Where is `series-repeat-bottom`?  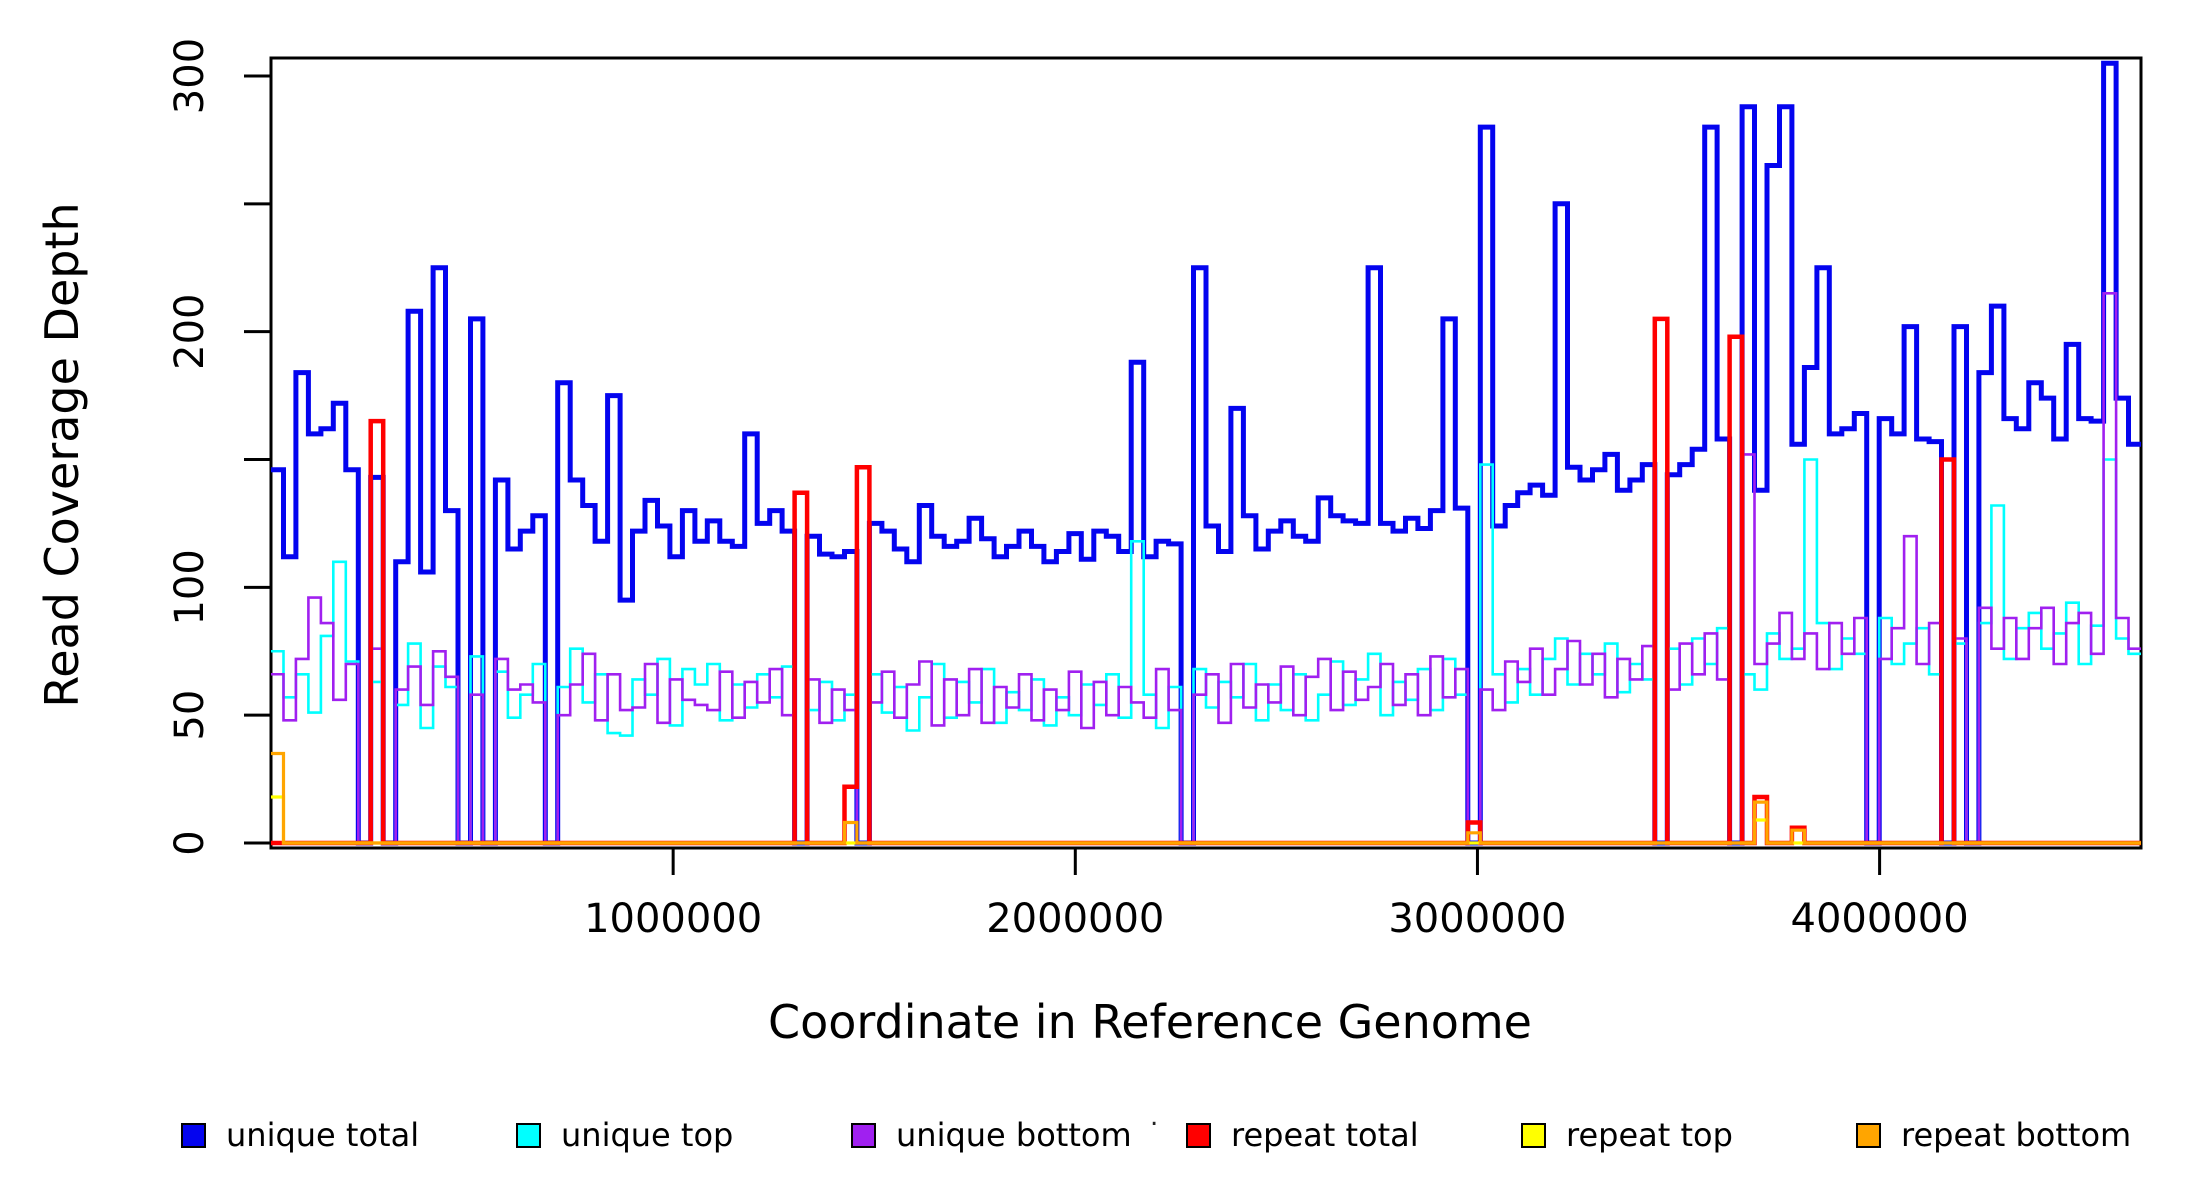 series-repeat-bottom is located at coordinates (1206, 798).